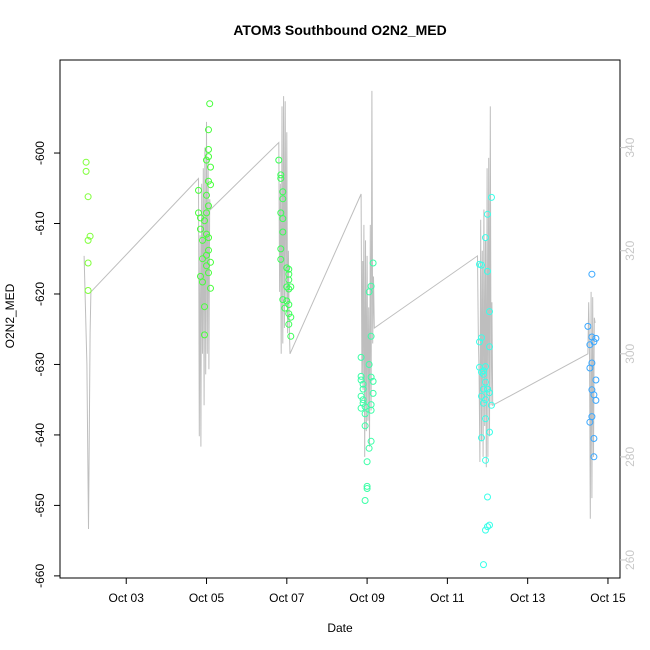 The image size is (650, 650). I want to click on y-tick-label: -610, so click(40, 223).